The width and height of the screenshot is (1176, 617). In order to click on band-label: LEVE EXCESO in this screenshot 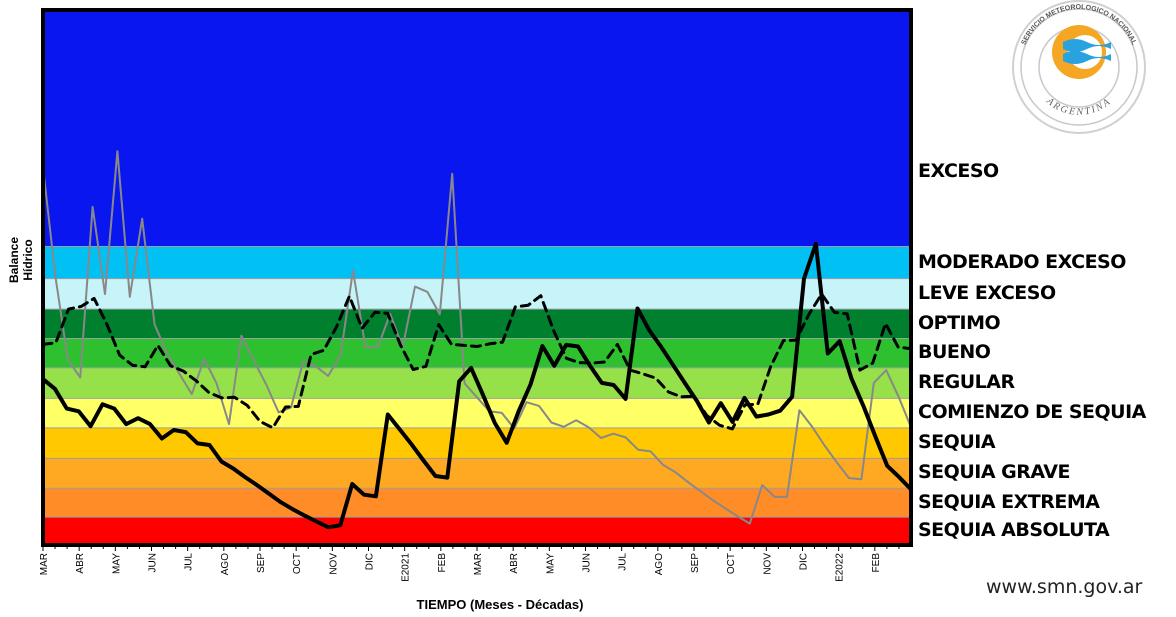, I will do `click(987, 292)`.